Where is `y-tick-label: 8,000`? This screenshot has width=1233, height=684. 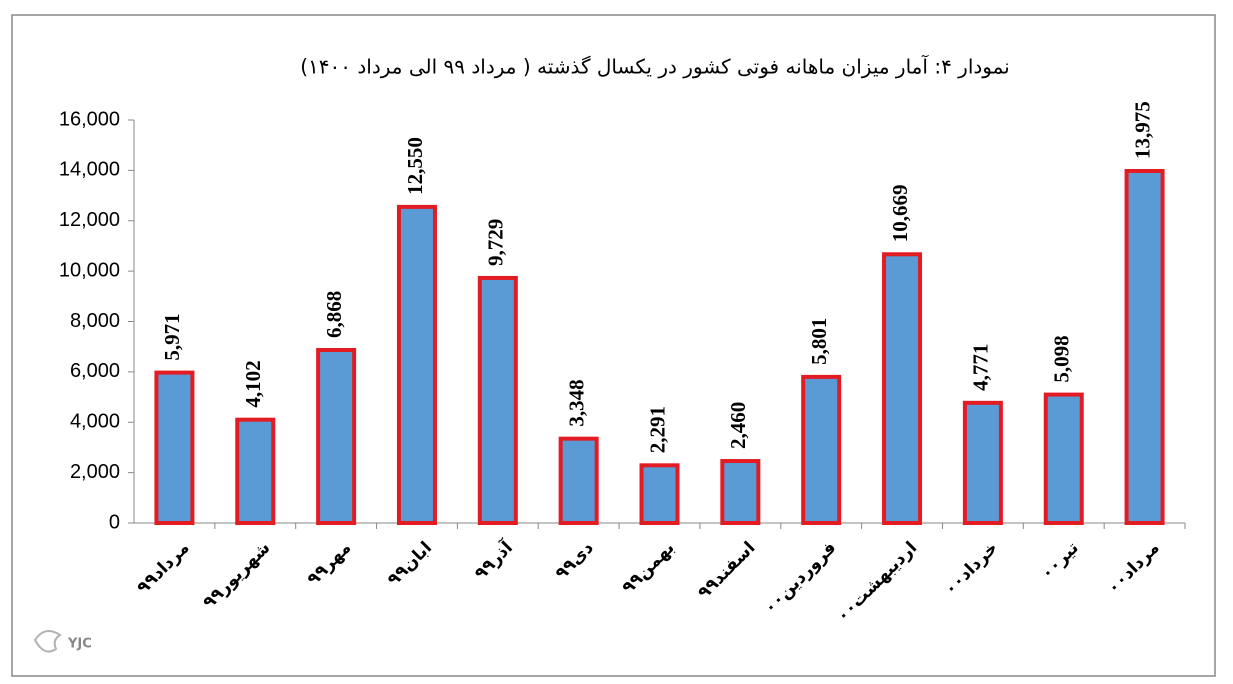
y-tick-label: 8,000 is located at coordinates (95, 321).